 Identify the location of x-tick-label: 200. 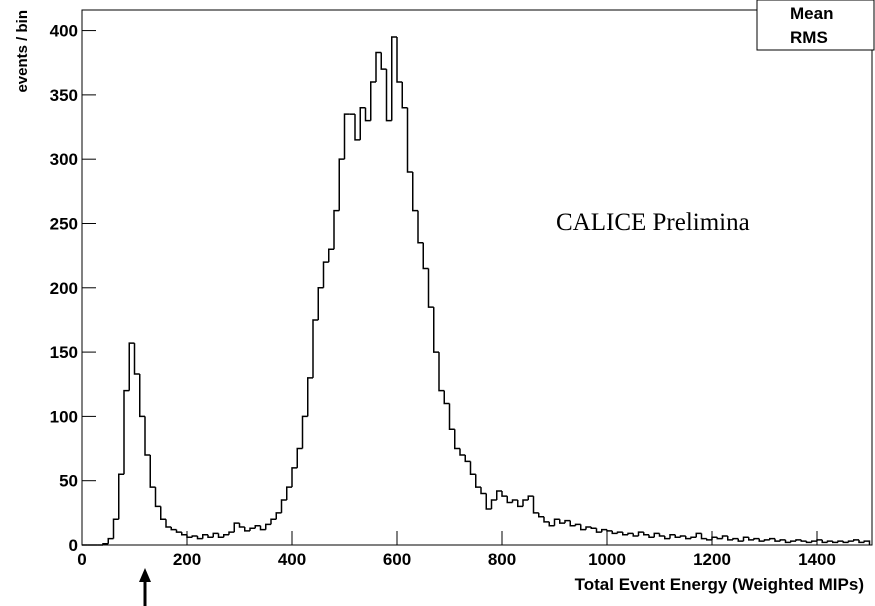
(187, 559).